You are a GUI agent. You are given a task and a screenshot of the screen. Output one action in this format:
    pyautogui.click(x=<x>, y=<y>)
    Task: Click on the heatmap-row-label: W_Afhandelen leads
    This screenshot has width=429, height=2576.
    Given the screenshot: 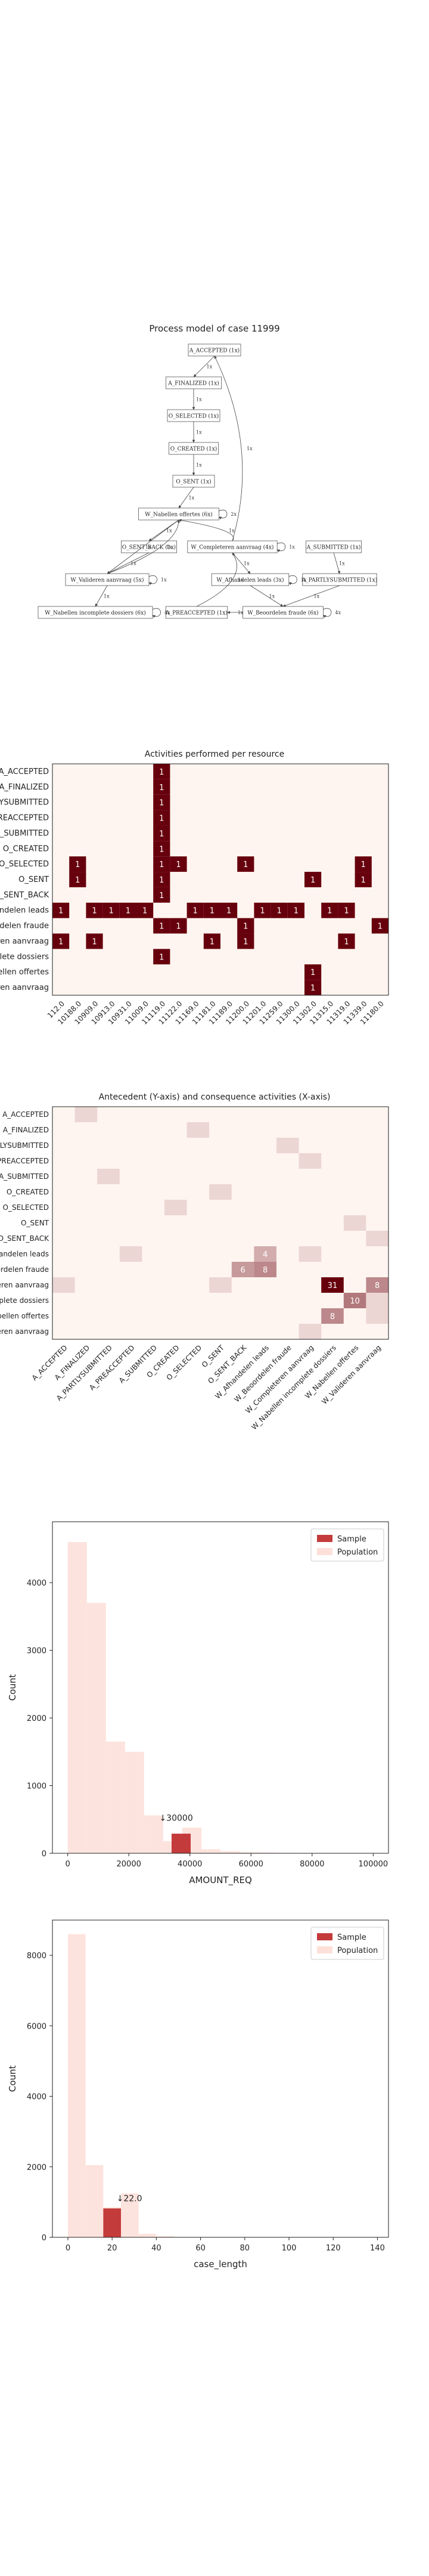 What is the action you would take?
    pyautogui.click(x=24, y=1254)
    